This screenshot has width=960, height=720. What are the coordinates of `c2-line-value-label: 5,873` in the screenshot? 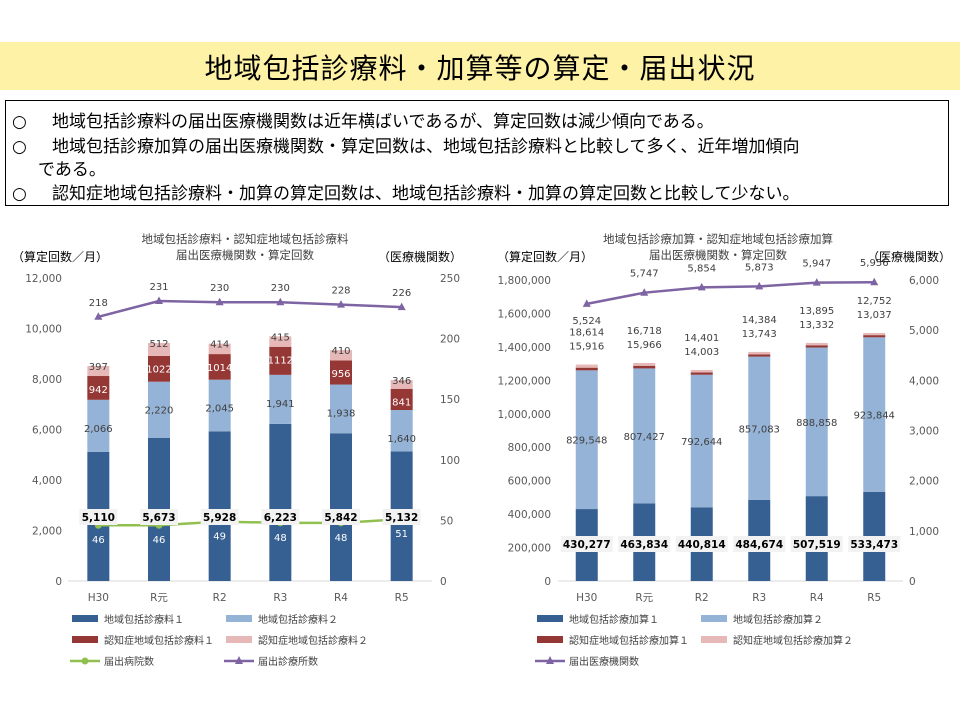 It's located at (759, 267).